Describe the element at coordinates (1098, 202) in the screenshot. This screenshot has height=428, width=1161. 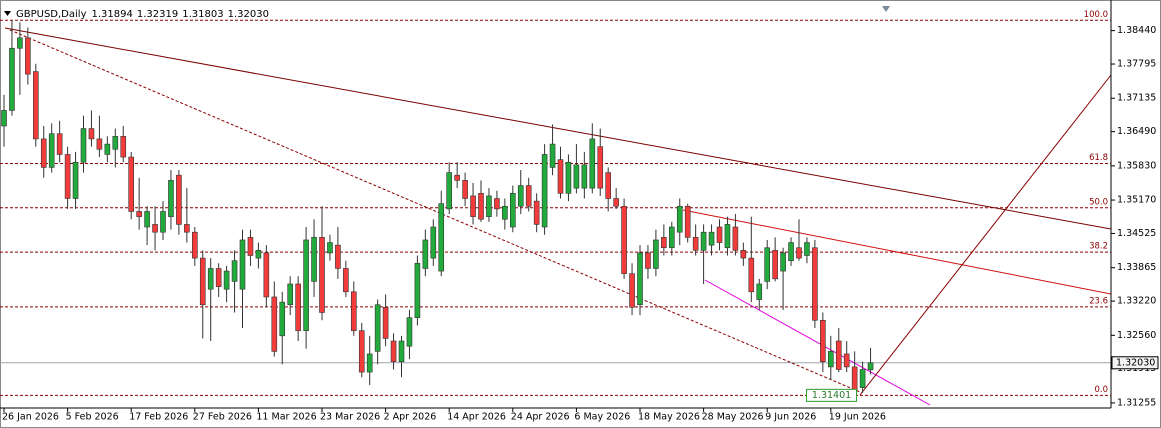
I see `fibo-label: 50.0` at that location.